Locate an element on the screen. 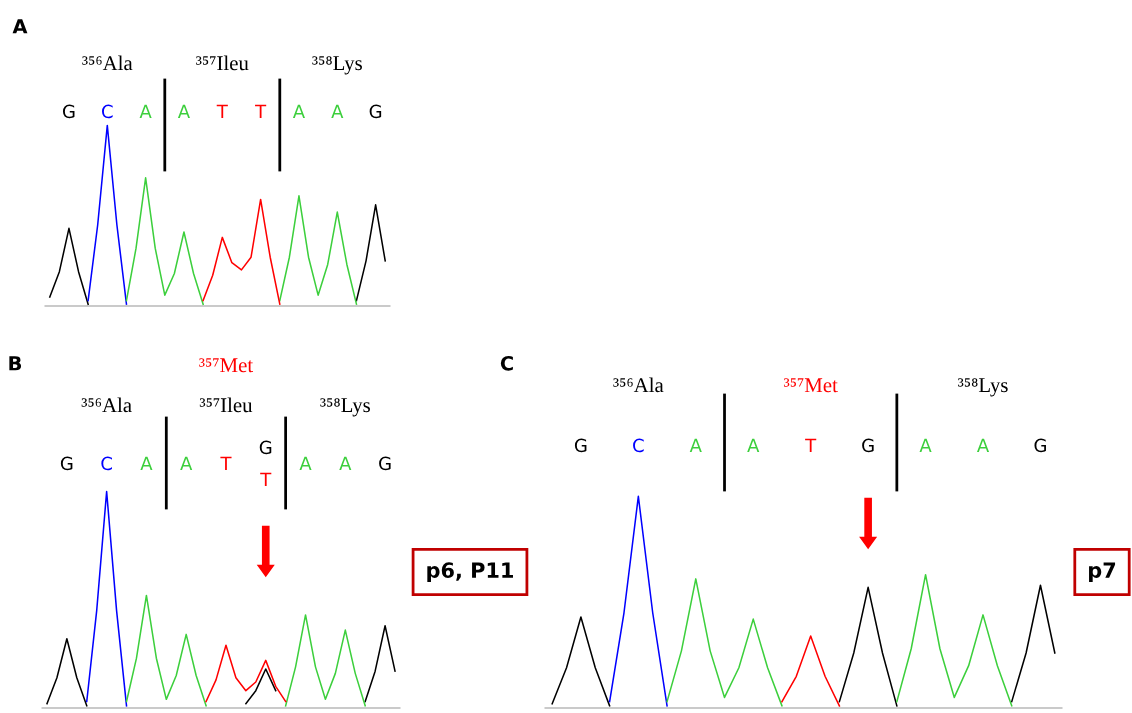 The width and height of the screenshot is (1132, 713). chart-title: C is located at coordinates (506, 363).